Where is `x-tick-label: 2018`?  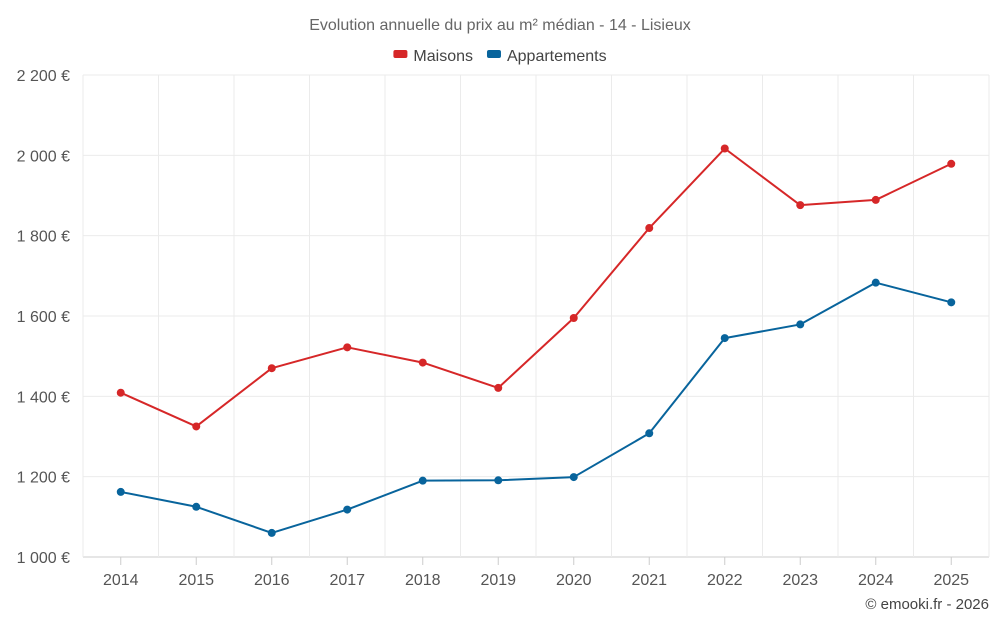
x-tick-label: 2018 is located at coordinates (423, 580).